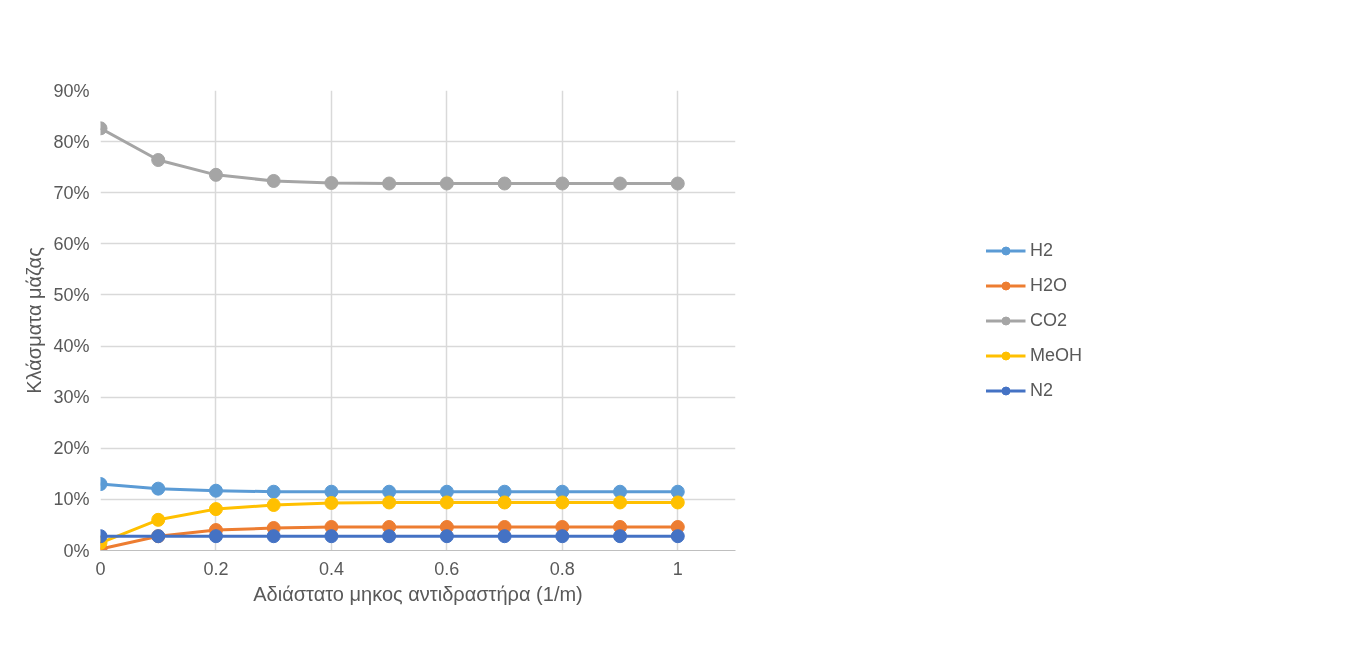 The image size is (1352, 649). I want to click on y-tick-label: 30%, so click(71, 397).